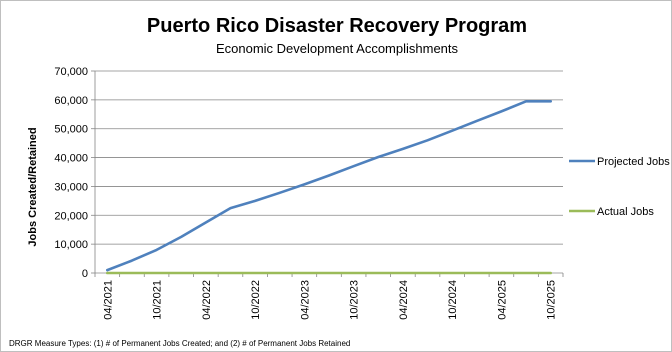 The image size is (672, 352). I want to click on y-tick-label: 40,000, so click(71, 159).